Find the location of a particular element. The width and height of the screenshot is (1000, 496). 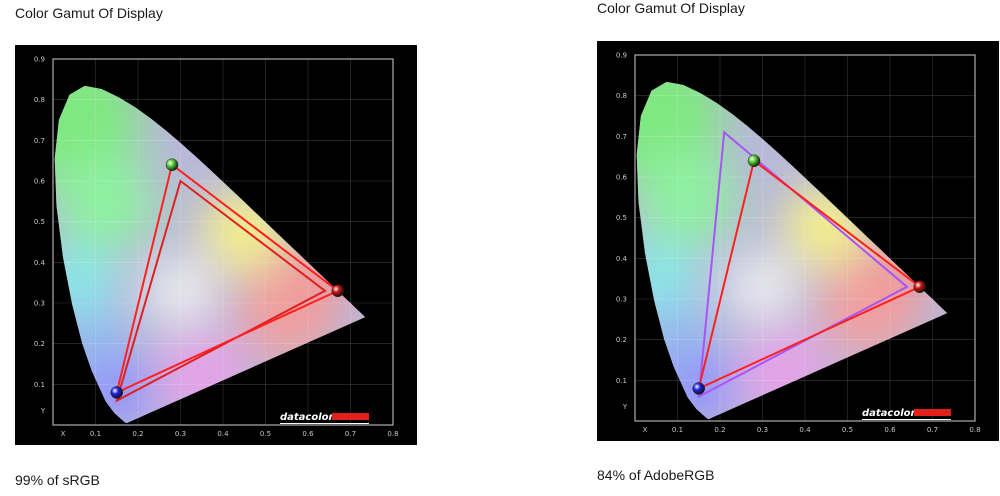

gamut-coverage-caption: 99% of sRGB is located at coordinates (57, 480).